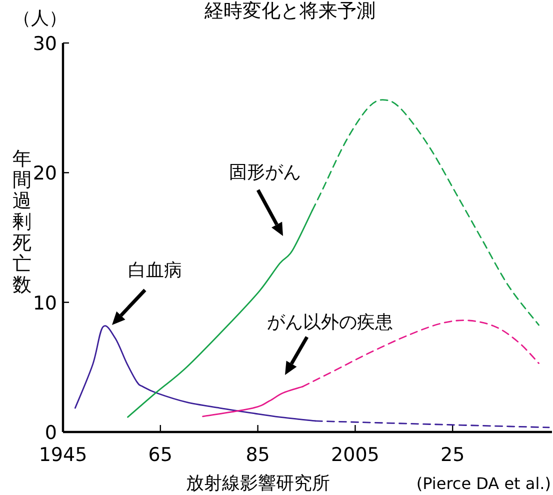  What do you see at coordinates (22, 222) in the screenshot?
I see `y-axis-title: 年間過剰死亡数` at bounding box center [22, 222].